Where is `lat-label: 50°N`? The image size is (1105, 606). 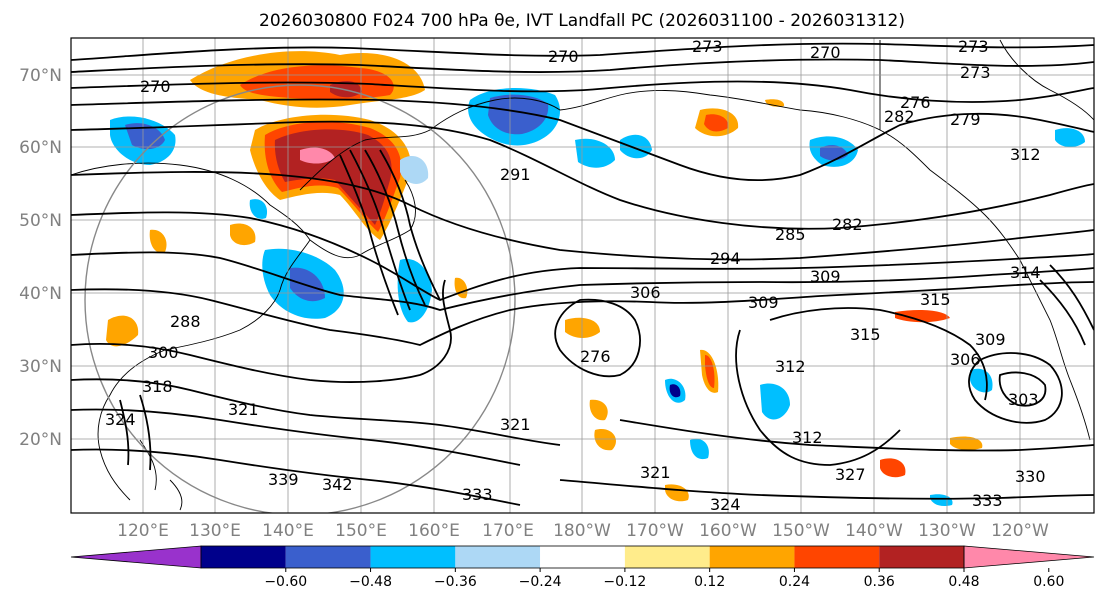
lat-label: 50°N is located at coordinates (40, 221).